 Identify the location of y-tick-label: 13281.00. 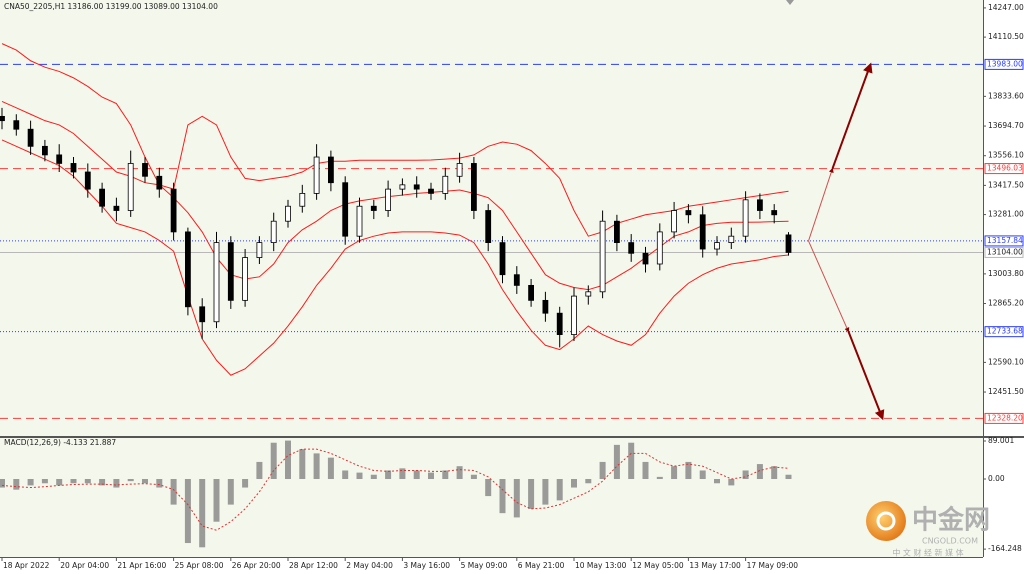
(1006, 214).